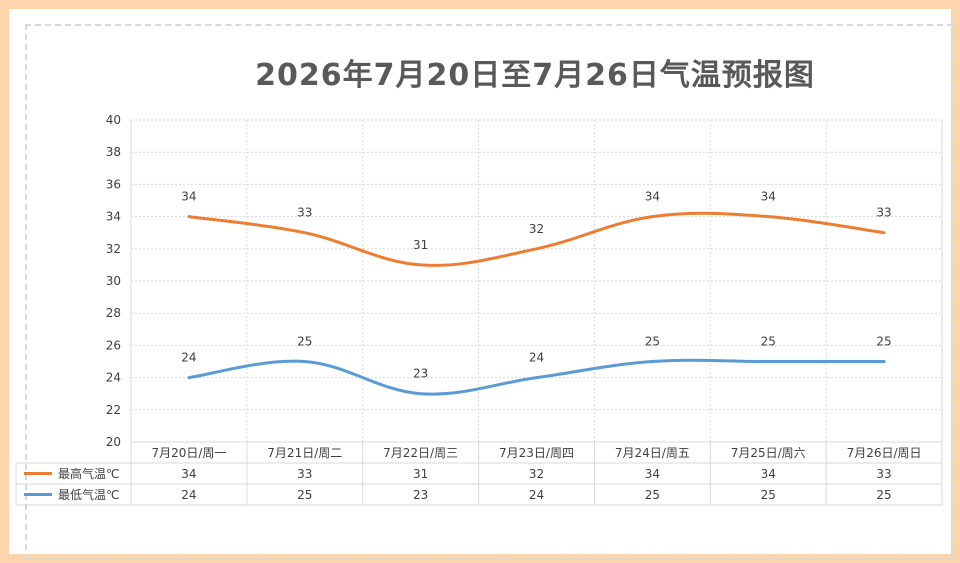 The height and width of the screenshot is (563, 960). What do you see at coordinates (536, 229) in the screenshot?
I see `data-label: 32` at bounding box center [536, 229].